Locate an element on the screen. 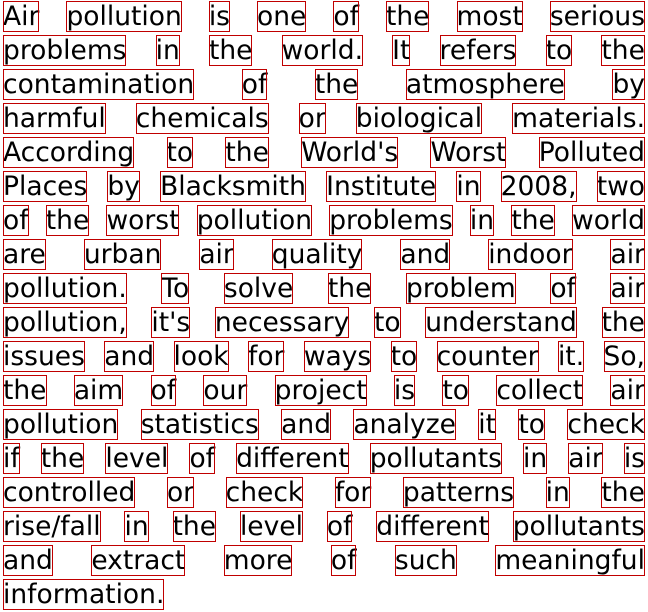  text-line: According to the World's Worst Polluted is located at coordinates (324, 153).